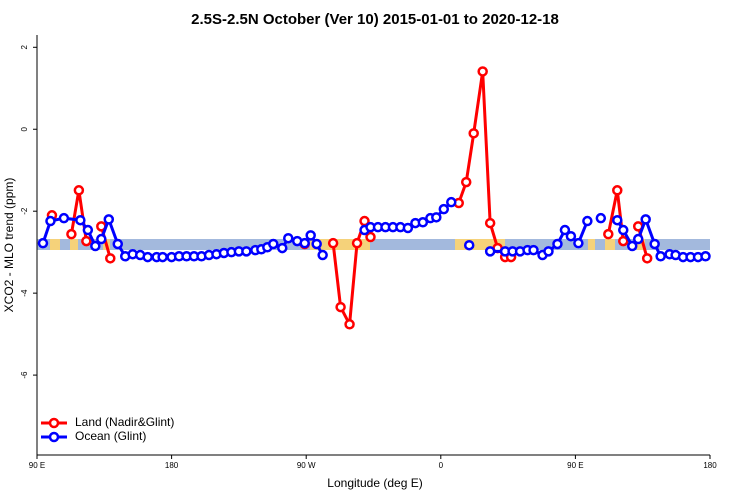  What do you see at coordinates (441, 465) in the screenshot?
I see `x-tick-label: 0` at bounding box center [441, 465].